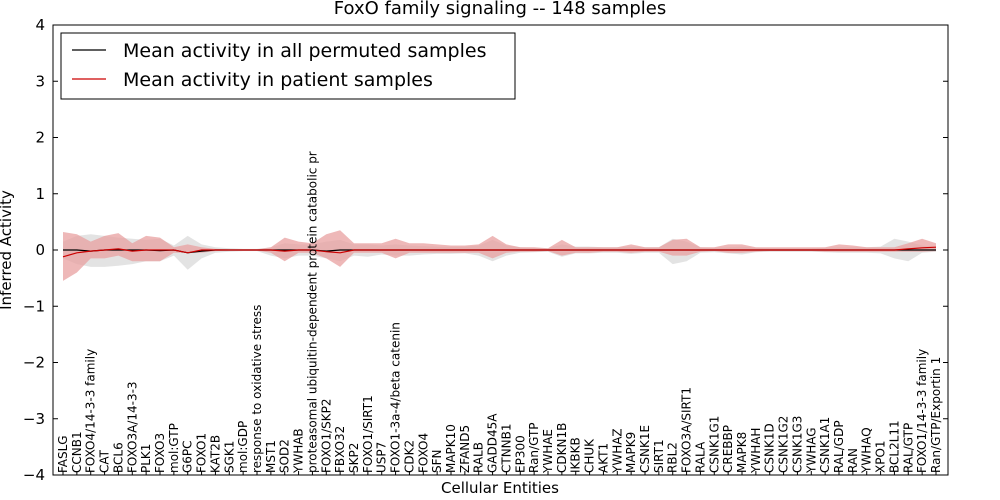 This screenshot has height=500, width=1000. What do you see at coordinates (936, 415) in the screenshot?
I see `x-tick-label: Ran/GTP/Exportin 1` at bounding box center [936, 415].